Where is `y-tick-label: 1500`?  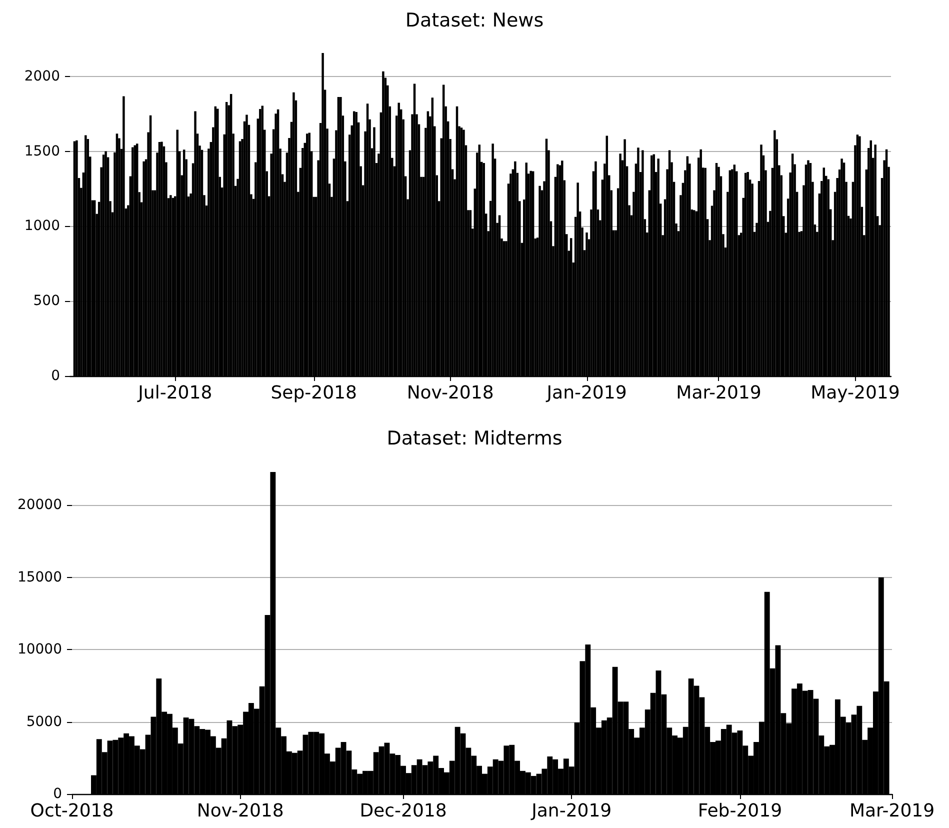
y-tick-label: 1500 is located at coordinates (42, 151).